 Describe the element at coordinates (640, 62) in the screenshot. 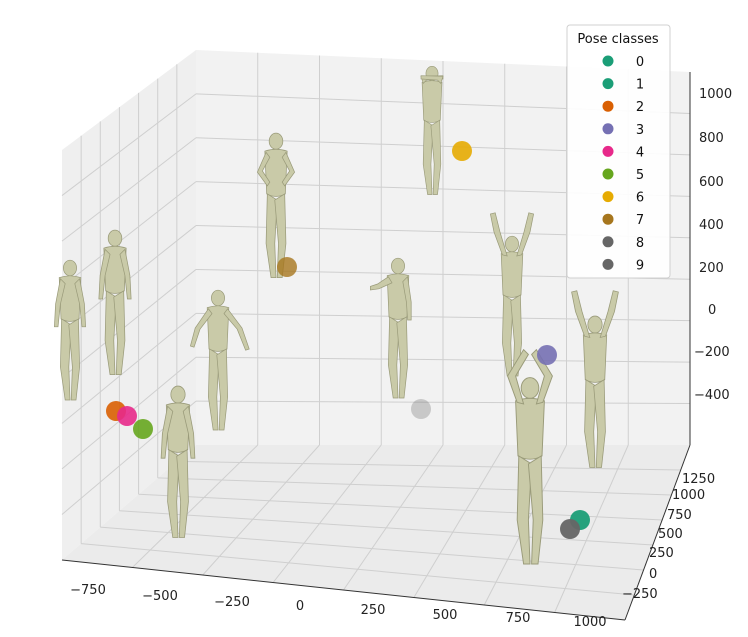

I see `legend-label: 0` at that location.